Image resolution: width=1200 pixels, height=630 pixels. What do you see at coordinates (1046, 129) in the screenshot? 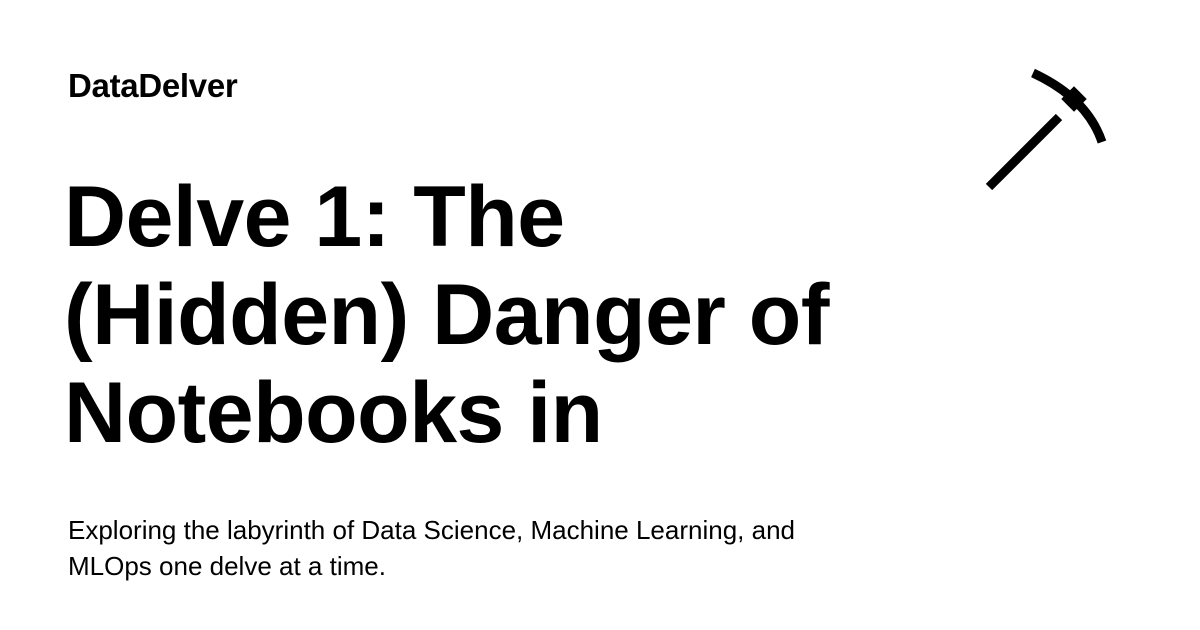
I see `pickaxe-icon` at bounding box center [1046, 129].